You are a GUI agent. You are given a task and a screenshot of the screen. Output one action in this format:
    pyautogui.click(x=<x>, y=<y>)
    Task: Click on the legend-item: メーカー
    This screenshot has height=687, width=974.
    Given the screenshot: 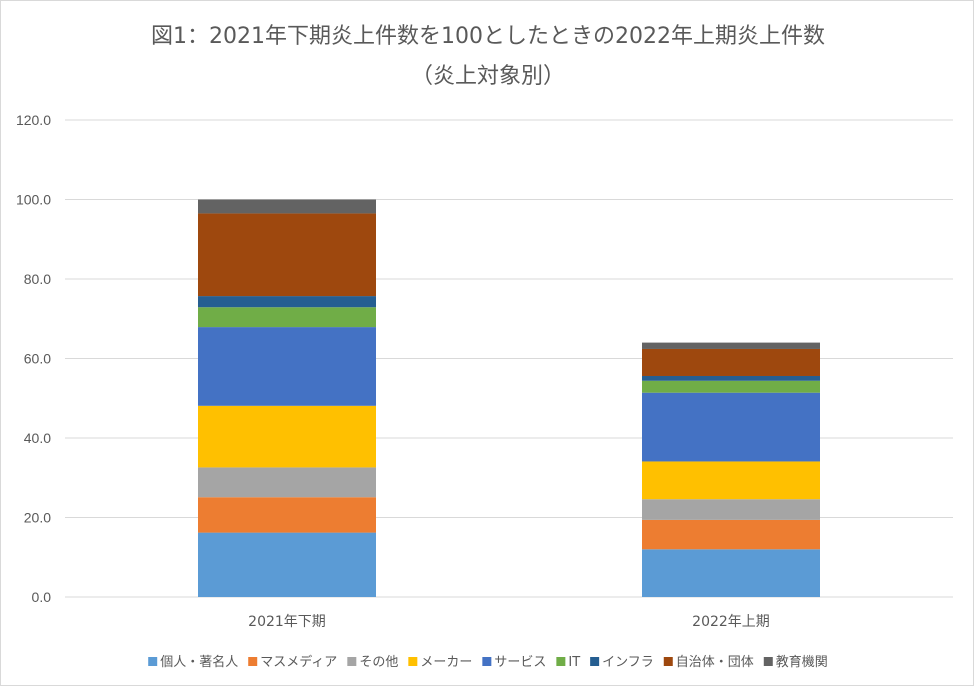 What is the action you would take?
    pyautogui.click(x=440, y=662)
    